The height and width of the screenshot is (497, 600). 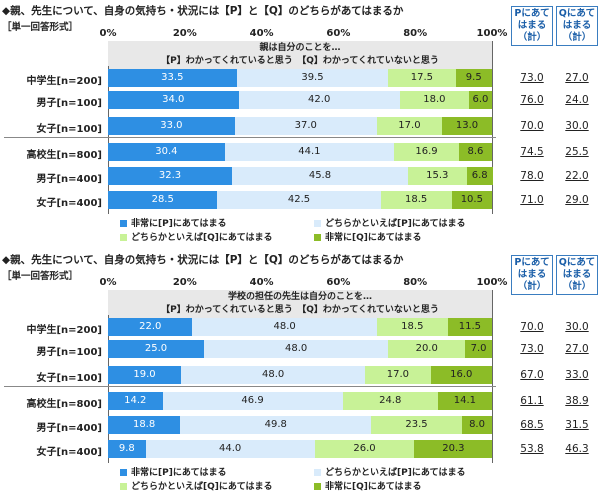 What do you see at coordinates (173, 100) in the screenshot?
I see `bar-segment-series-0: 34.0` at bounding box center [173, 100].